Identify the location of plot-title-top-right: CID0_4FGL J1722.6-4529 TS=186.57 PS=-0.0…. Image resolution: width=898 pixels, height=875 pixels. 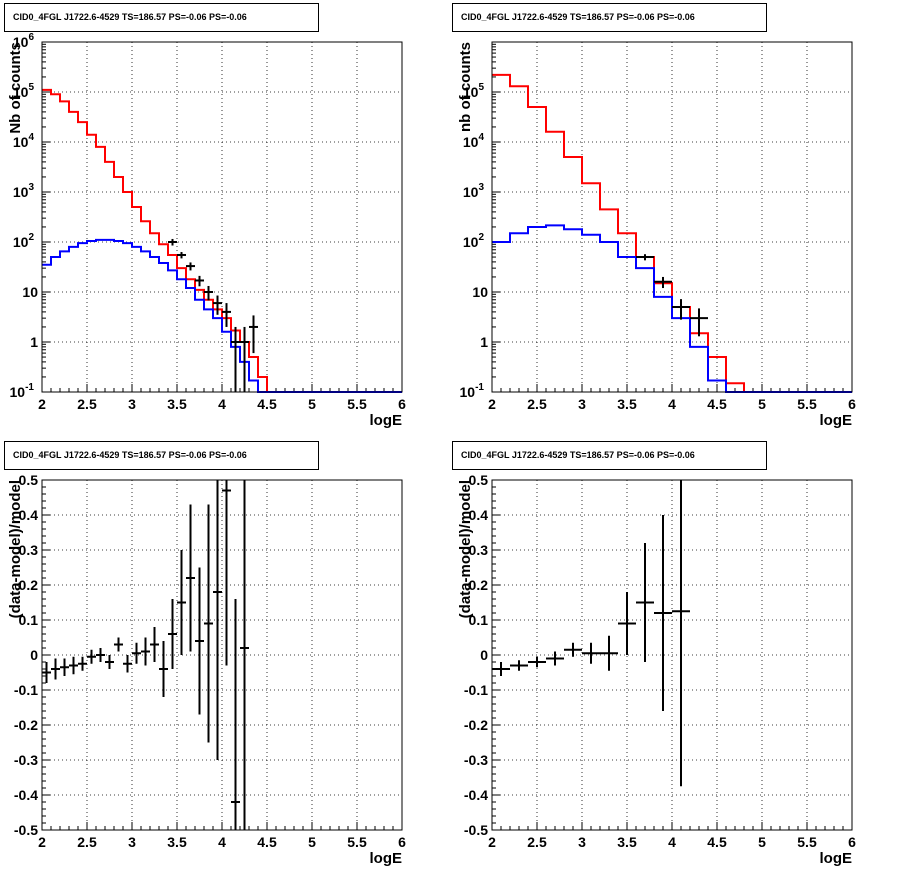
(609, 17).